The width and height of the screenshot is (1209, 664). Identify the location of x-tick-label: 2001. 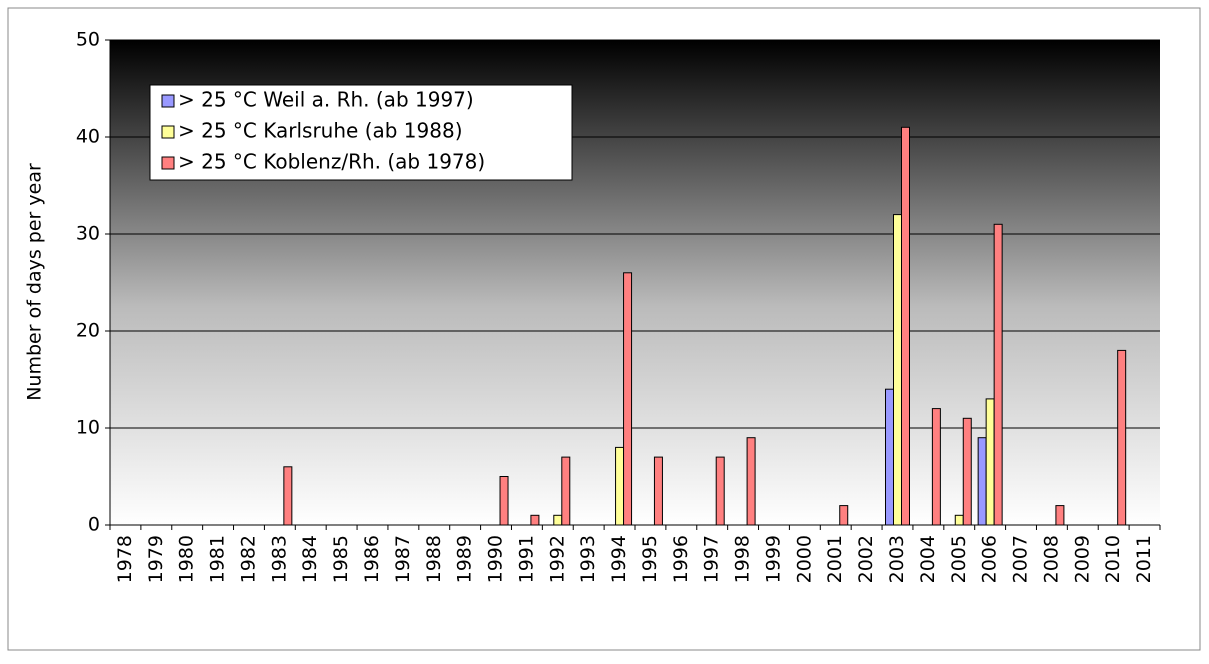
(835, 559).